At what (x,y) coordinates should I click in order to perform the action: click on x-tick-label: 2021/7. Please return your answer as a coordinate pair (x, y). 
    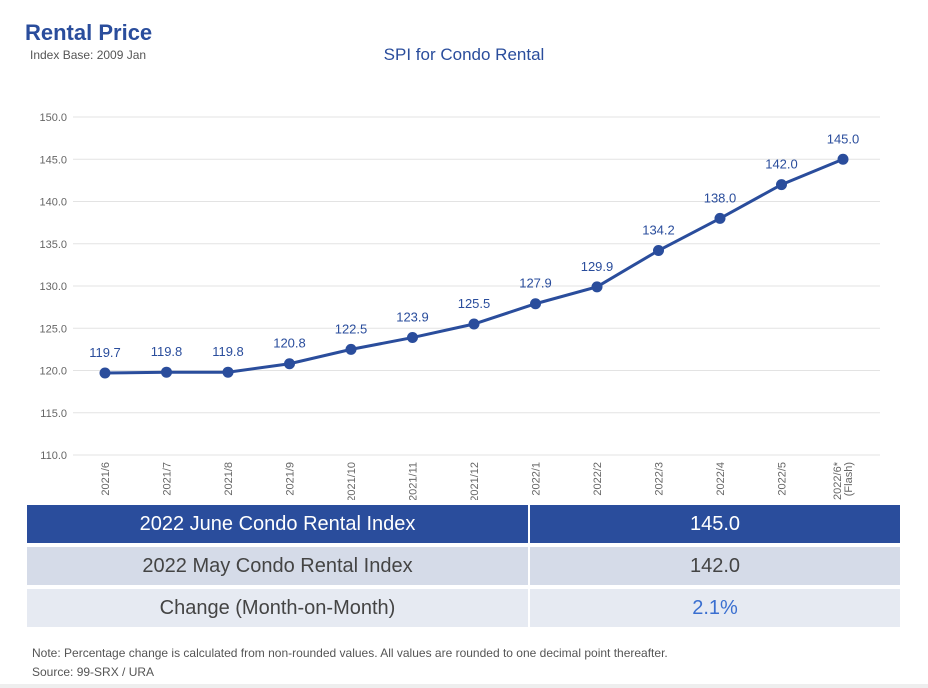
    Looking at the image, I should click on (168, 479).